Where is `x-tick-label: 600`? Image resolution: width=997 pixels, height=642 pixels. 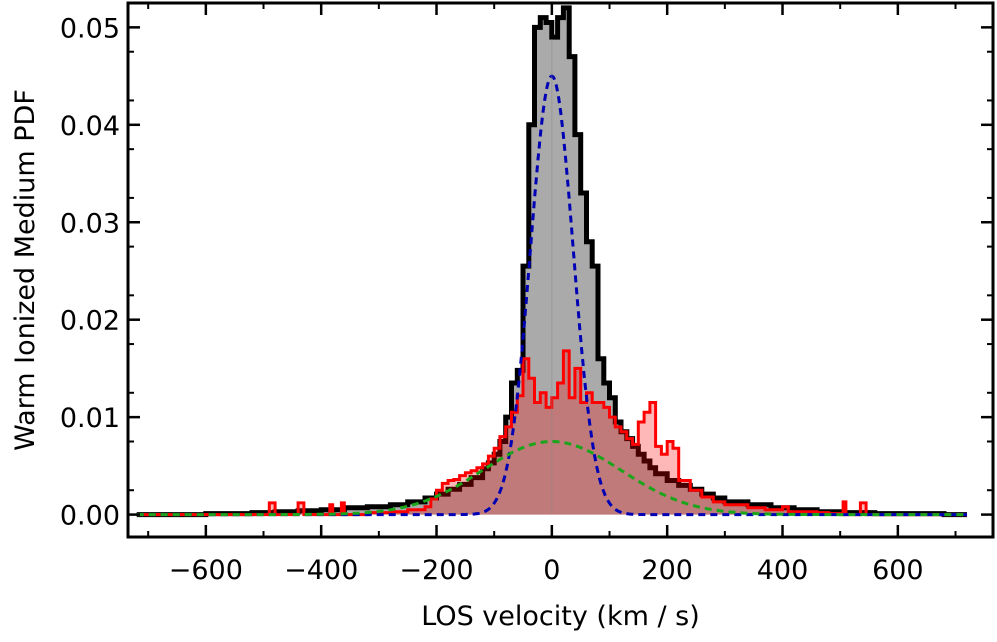 x-tick-label: 600 is located at coordinates (898, 570).